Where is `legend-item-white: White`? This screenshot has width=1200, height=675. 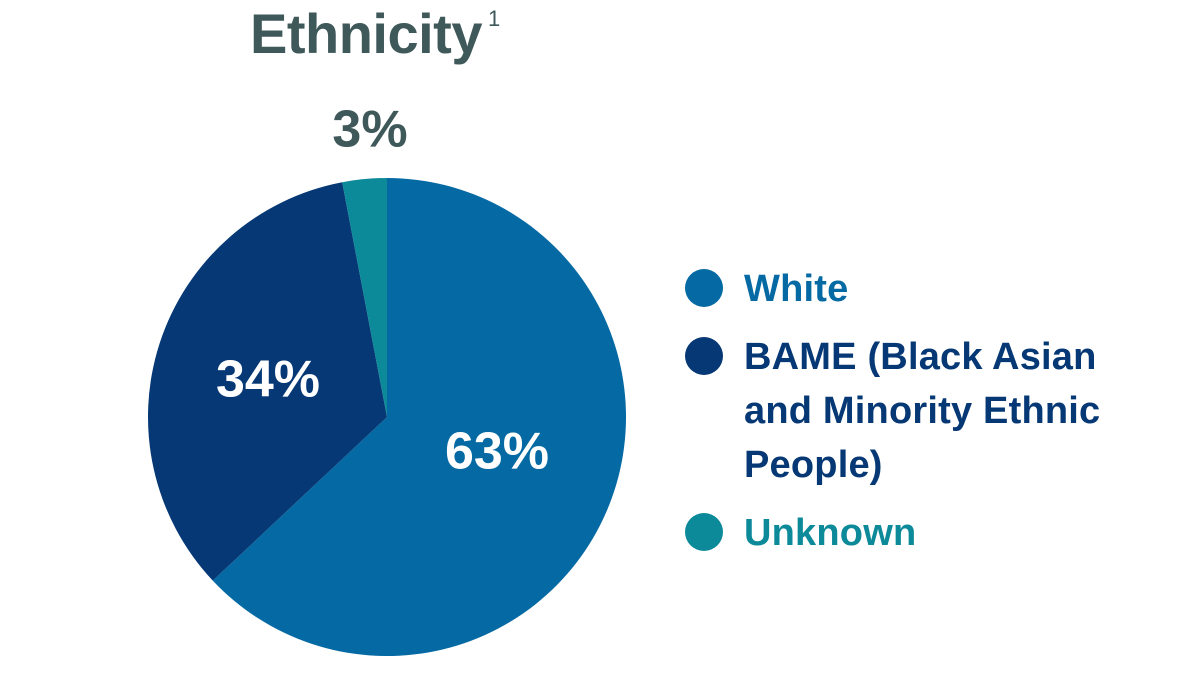 legend-item-white: White is located at coordinates (935, 289).